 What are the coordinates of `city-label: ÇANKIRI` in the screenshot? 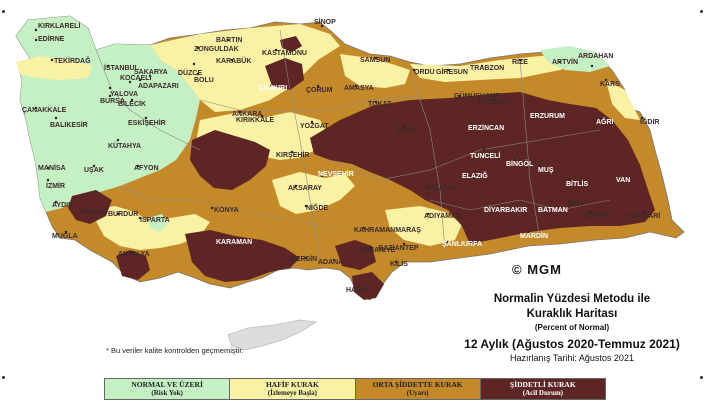 It's located at (272, 88).